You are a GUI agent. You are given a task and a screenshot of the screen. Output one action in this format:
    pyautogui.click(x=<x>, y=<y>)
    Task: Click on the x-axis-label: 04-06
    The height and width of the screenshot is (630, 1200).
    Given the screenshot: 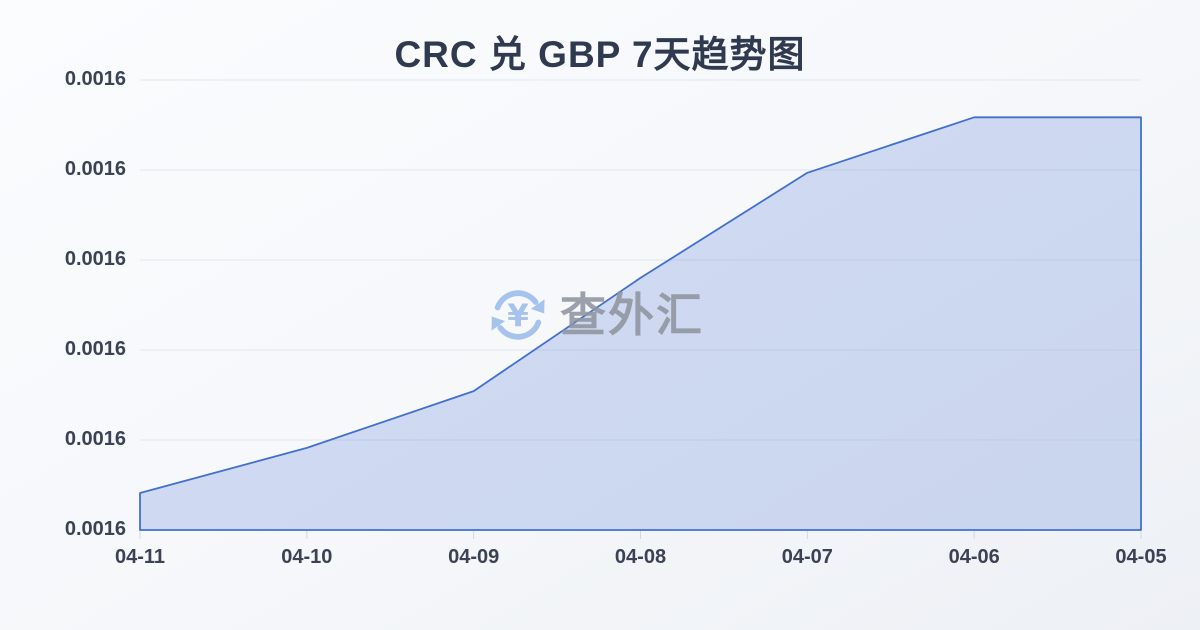 What is the action you would take?
    pyautogui.click(x=974, y=557)
    